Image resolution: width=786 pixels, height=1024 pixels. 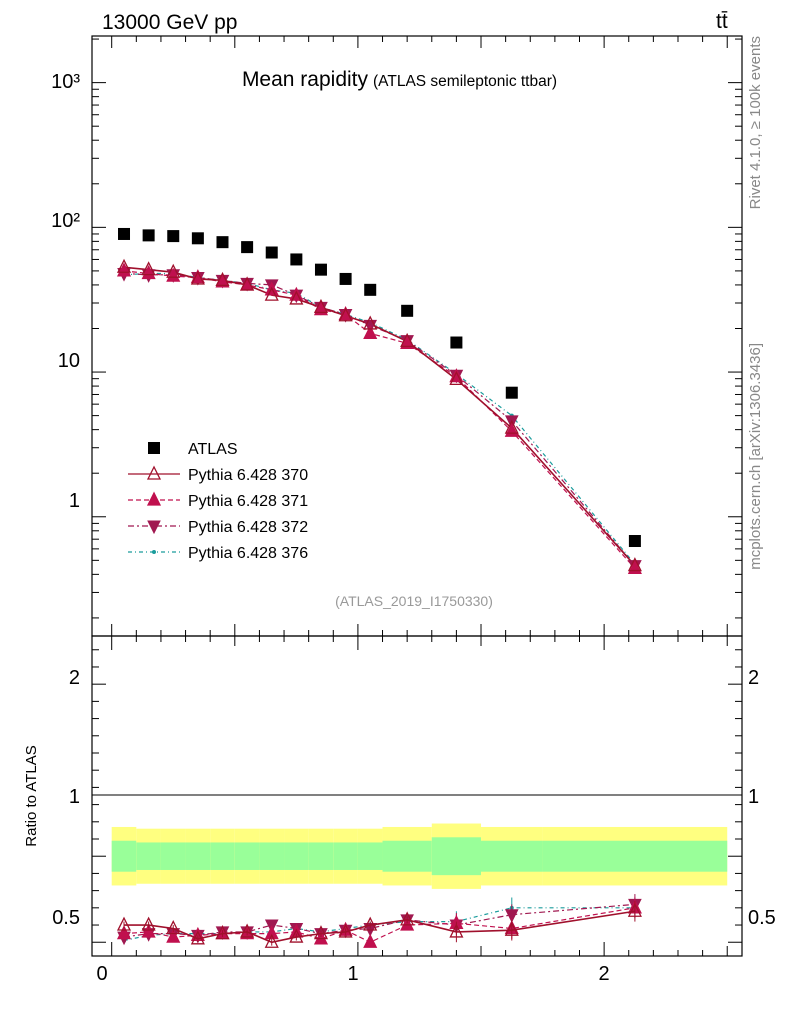 What do you see at coordinates (419, 856) in the screenshot?
I see `ratio-bands` at bounding box center [419, 856].